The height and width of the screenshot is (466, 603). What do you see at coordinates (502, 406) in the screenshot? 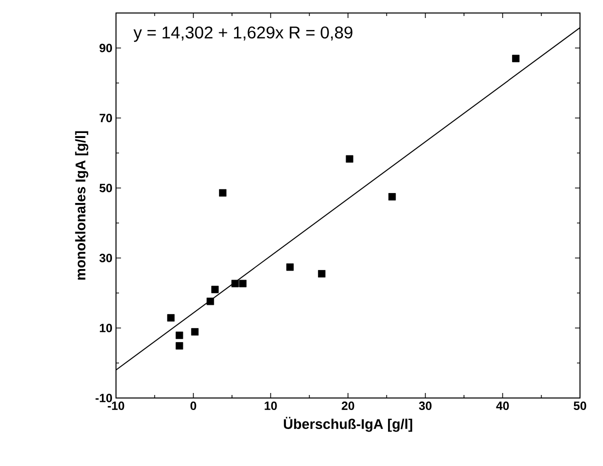
I see `x-tick-label: 40` at bounding box center [502, 406].